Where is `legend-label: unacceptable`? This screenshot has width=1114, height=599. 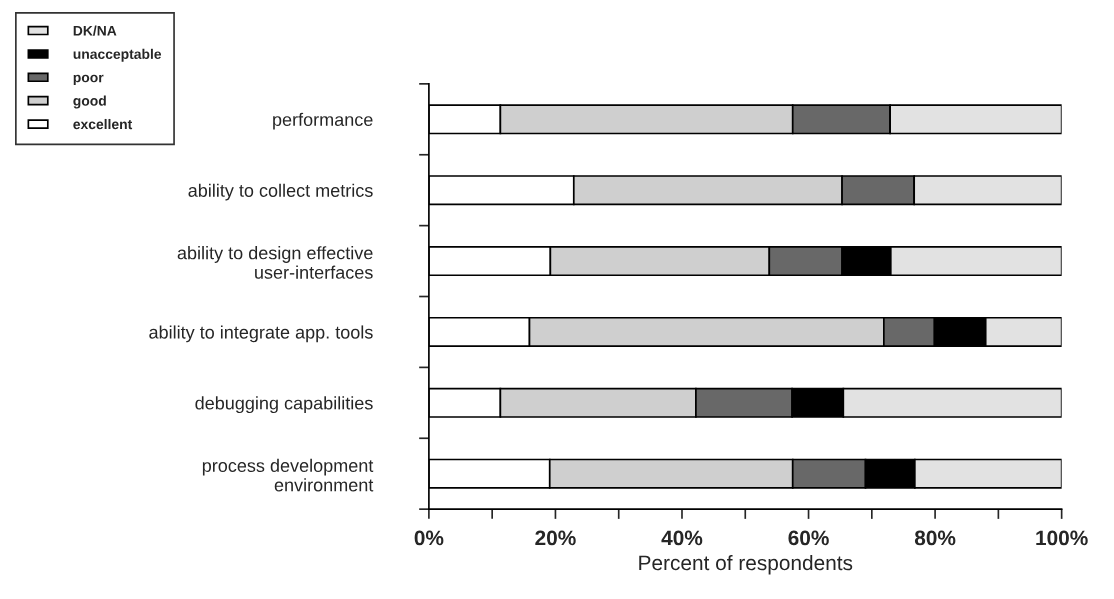 legend-label: unacceptable is located at coordinates (117, 55).